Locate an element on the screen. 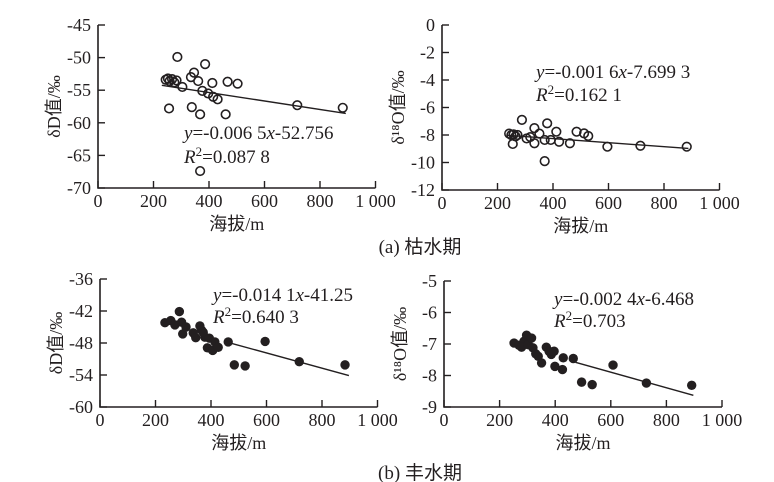 This screenshot has width=774, height=482. y-tick-label: -45 is located at coordinates (79, 25).